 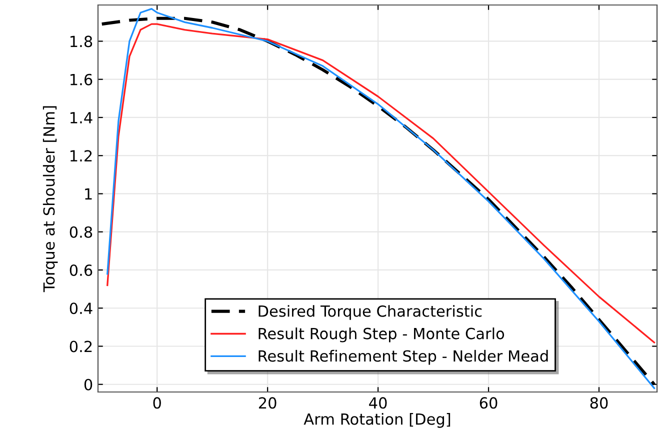 I want to click on x-tick-label: 80, so click(x=599, y=403).